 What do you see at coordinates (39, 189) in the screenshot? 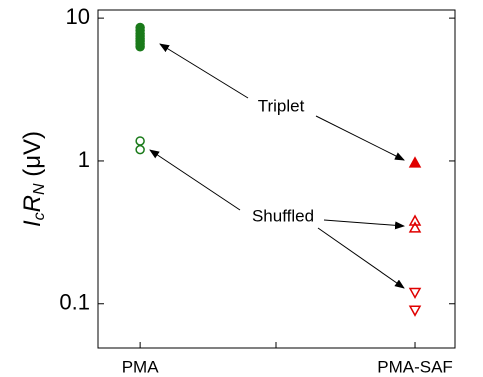
I see `y-label-part: N` at bounding box center [39, 189].